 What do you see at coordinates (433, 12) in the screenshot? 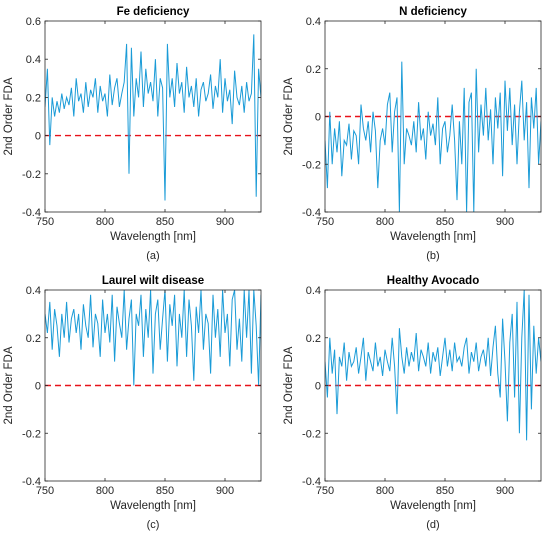
I see `chart-title: N deficiency` at bounding box center [433, 12].